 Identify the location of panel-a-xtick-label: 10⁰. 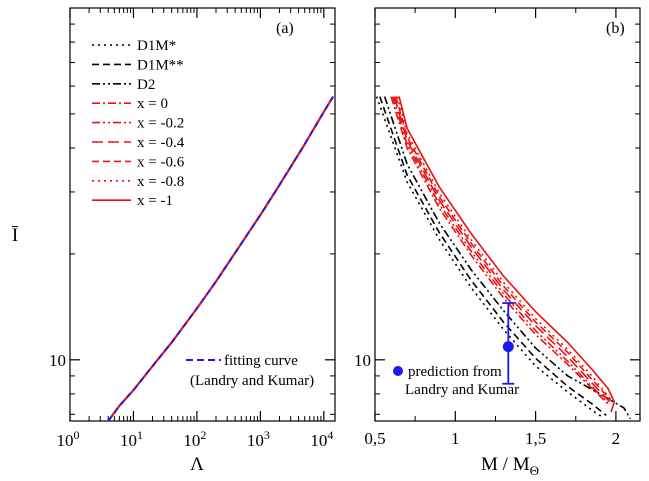
(68, 439).